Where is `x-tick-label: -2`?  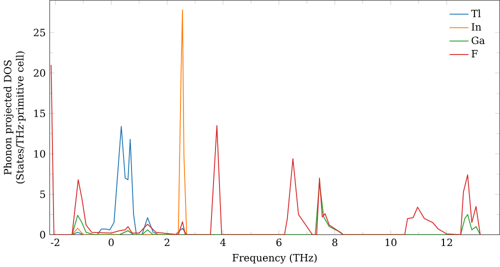 x-tick-label: -2 is located at coordinates (55, 242).